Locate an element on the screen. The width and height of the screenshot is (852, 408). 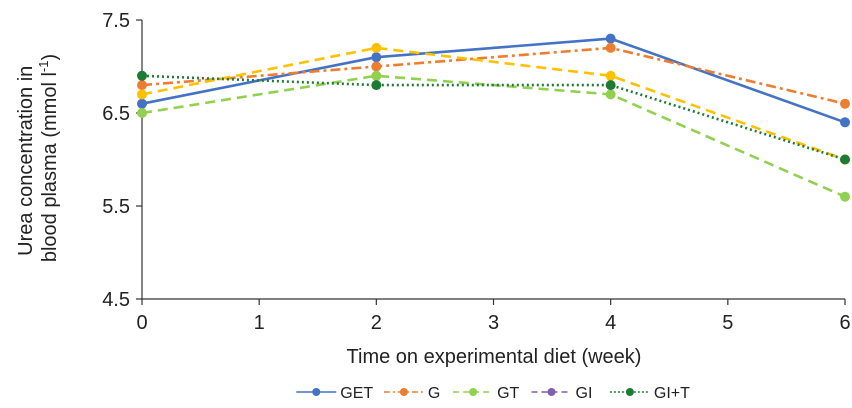
x-tick-label: 0 is located at coordinates (141, 323).